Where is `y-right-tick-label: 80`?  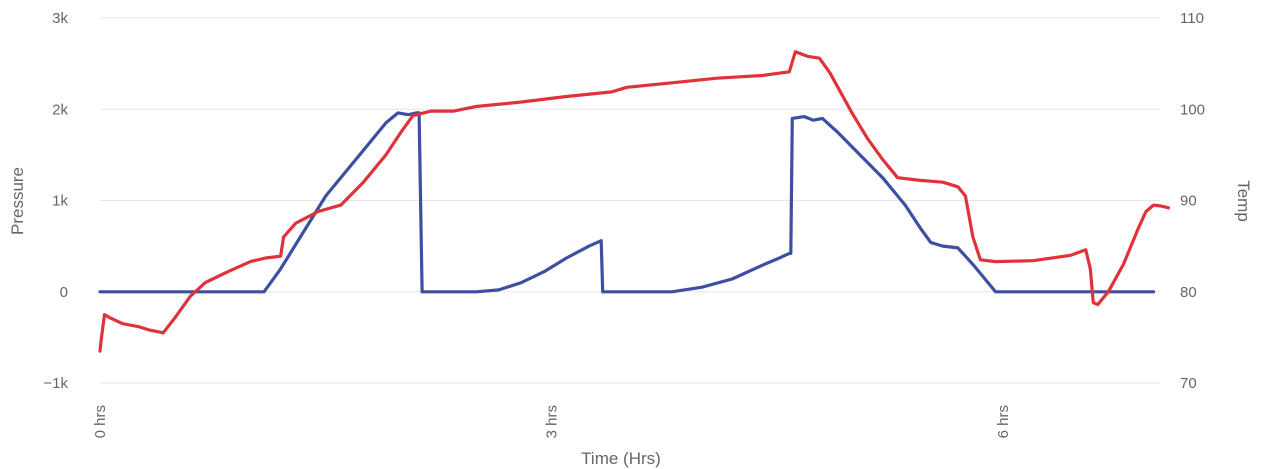 y-right-tick-label: 80 is located at coordinates (1188, 292).